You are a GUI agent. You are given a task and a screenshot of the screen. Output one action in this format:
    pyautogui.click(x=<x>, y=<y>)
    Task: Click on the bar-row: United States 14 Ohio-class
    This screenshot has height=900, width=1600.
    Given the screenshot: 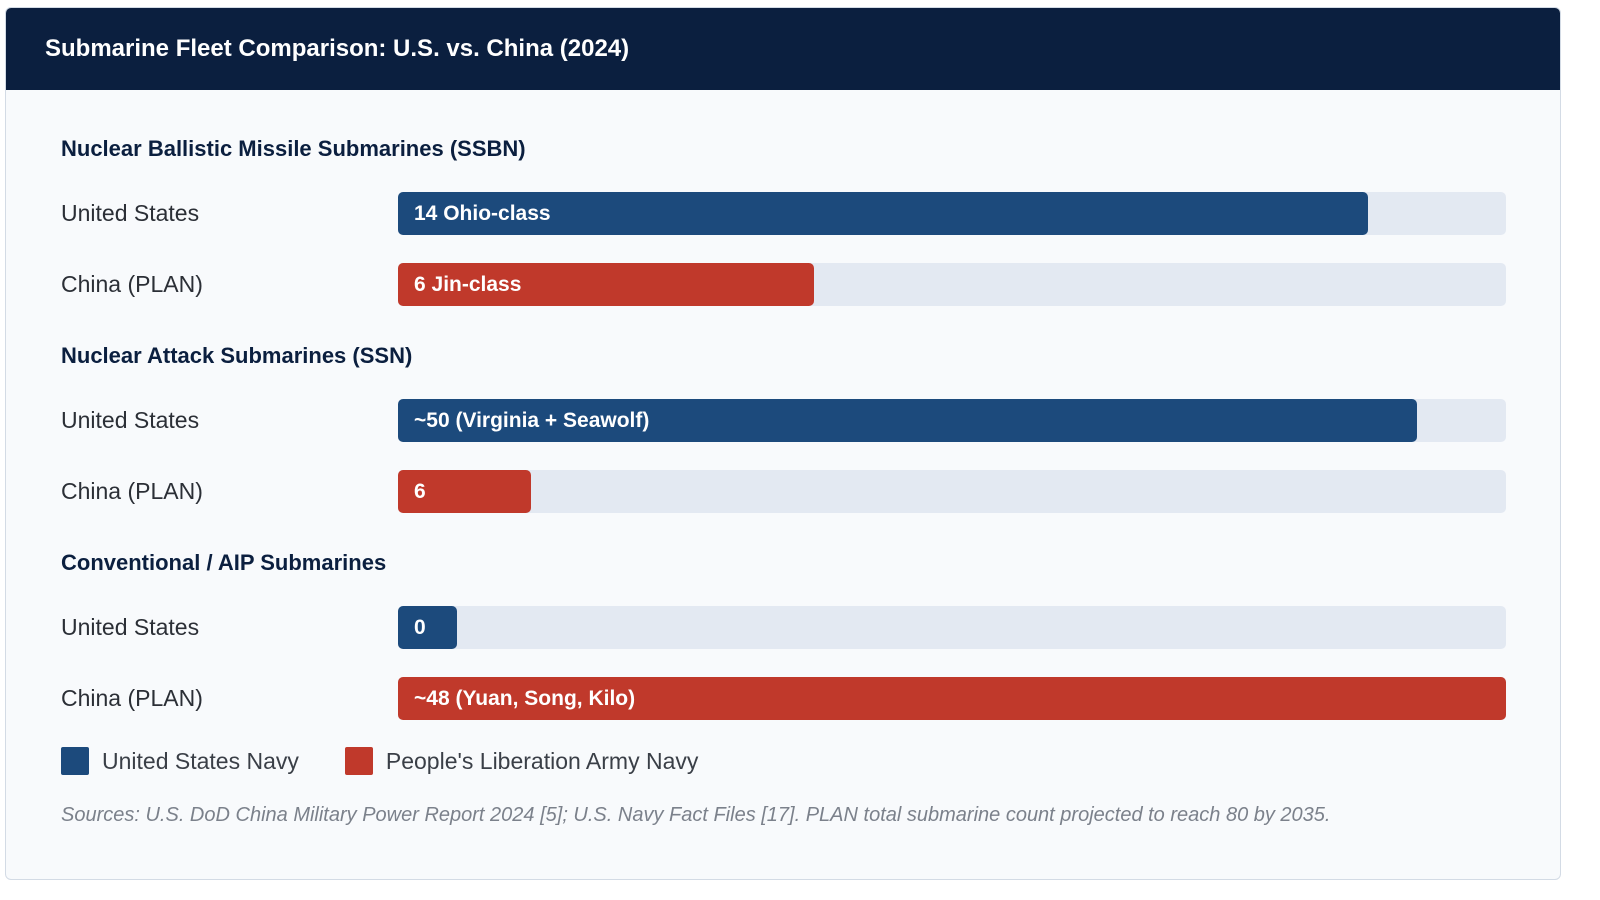 What is the action you would take?
    pyautogui.click(x=783, y=213)
    